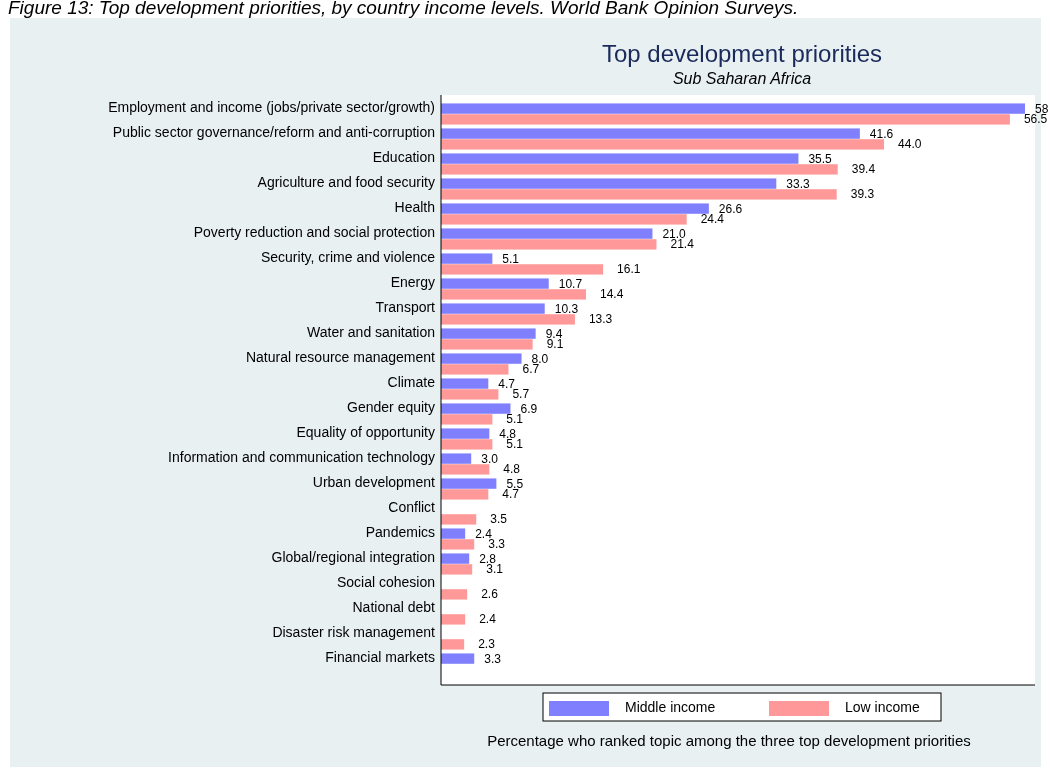 The image size is (1051, 771). I want to click on data-label: 6.7, so click(531, 369).